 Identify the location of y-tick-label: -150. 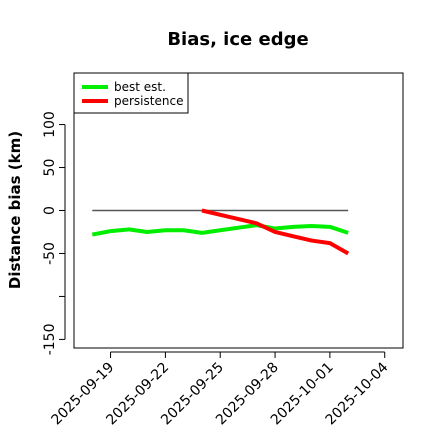
(50, 340).